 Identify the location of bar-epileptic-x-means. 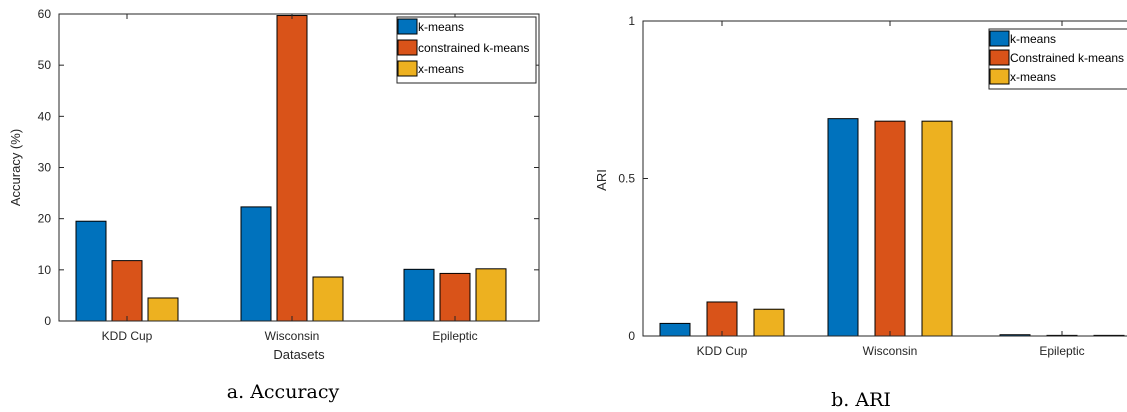
(491, 295).